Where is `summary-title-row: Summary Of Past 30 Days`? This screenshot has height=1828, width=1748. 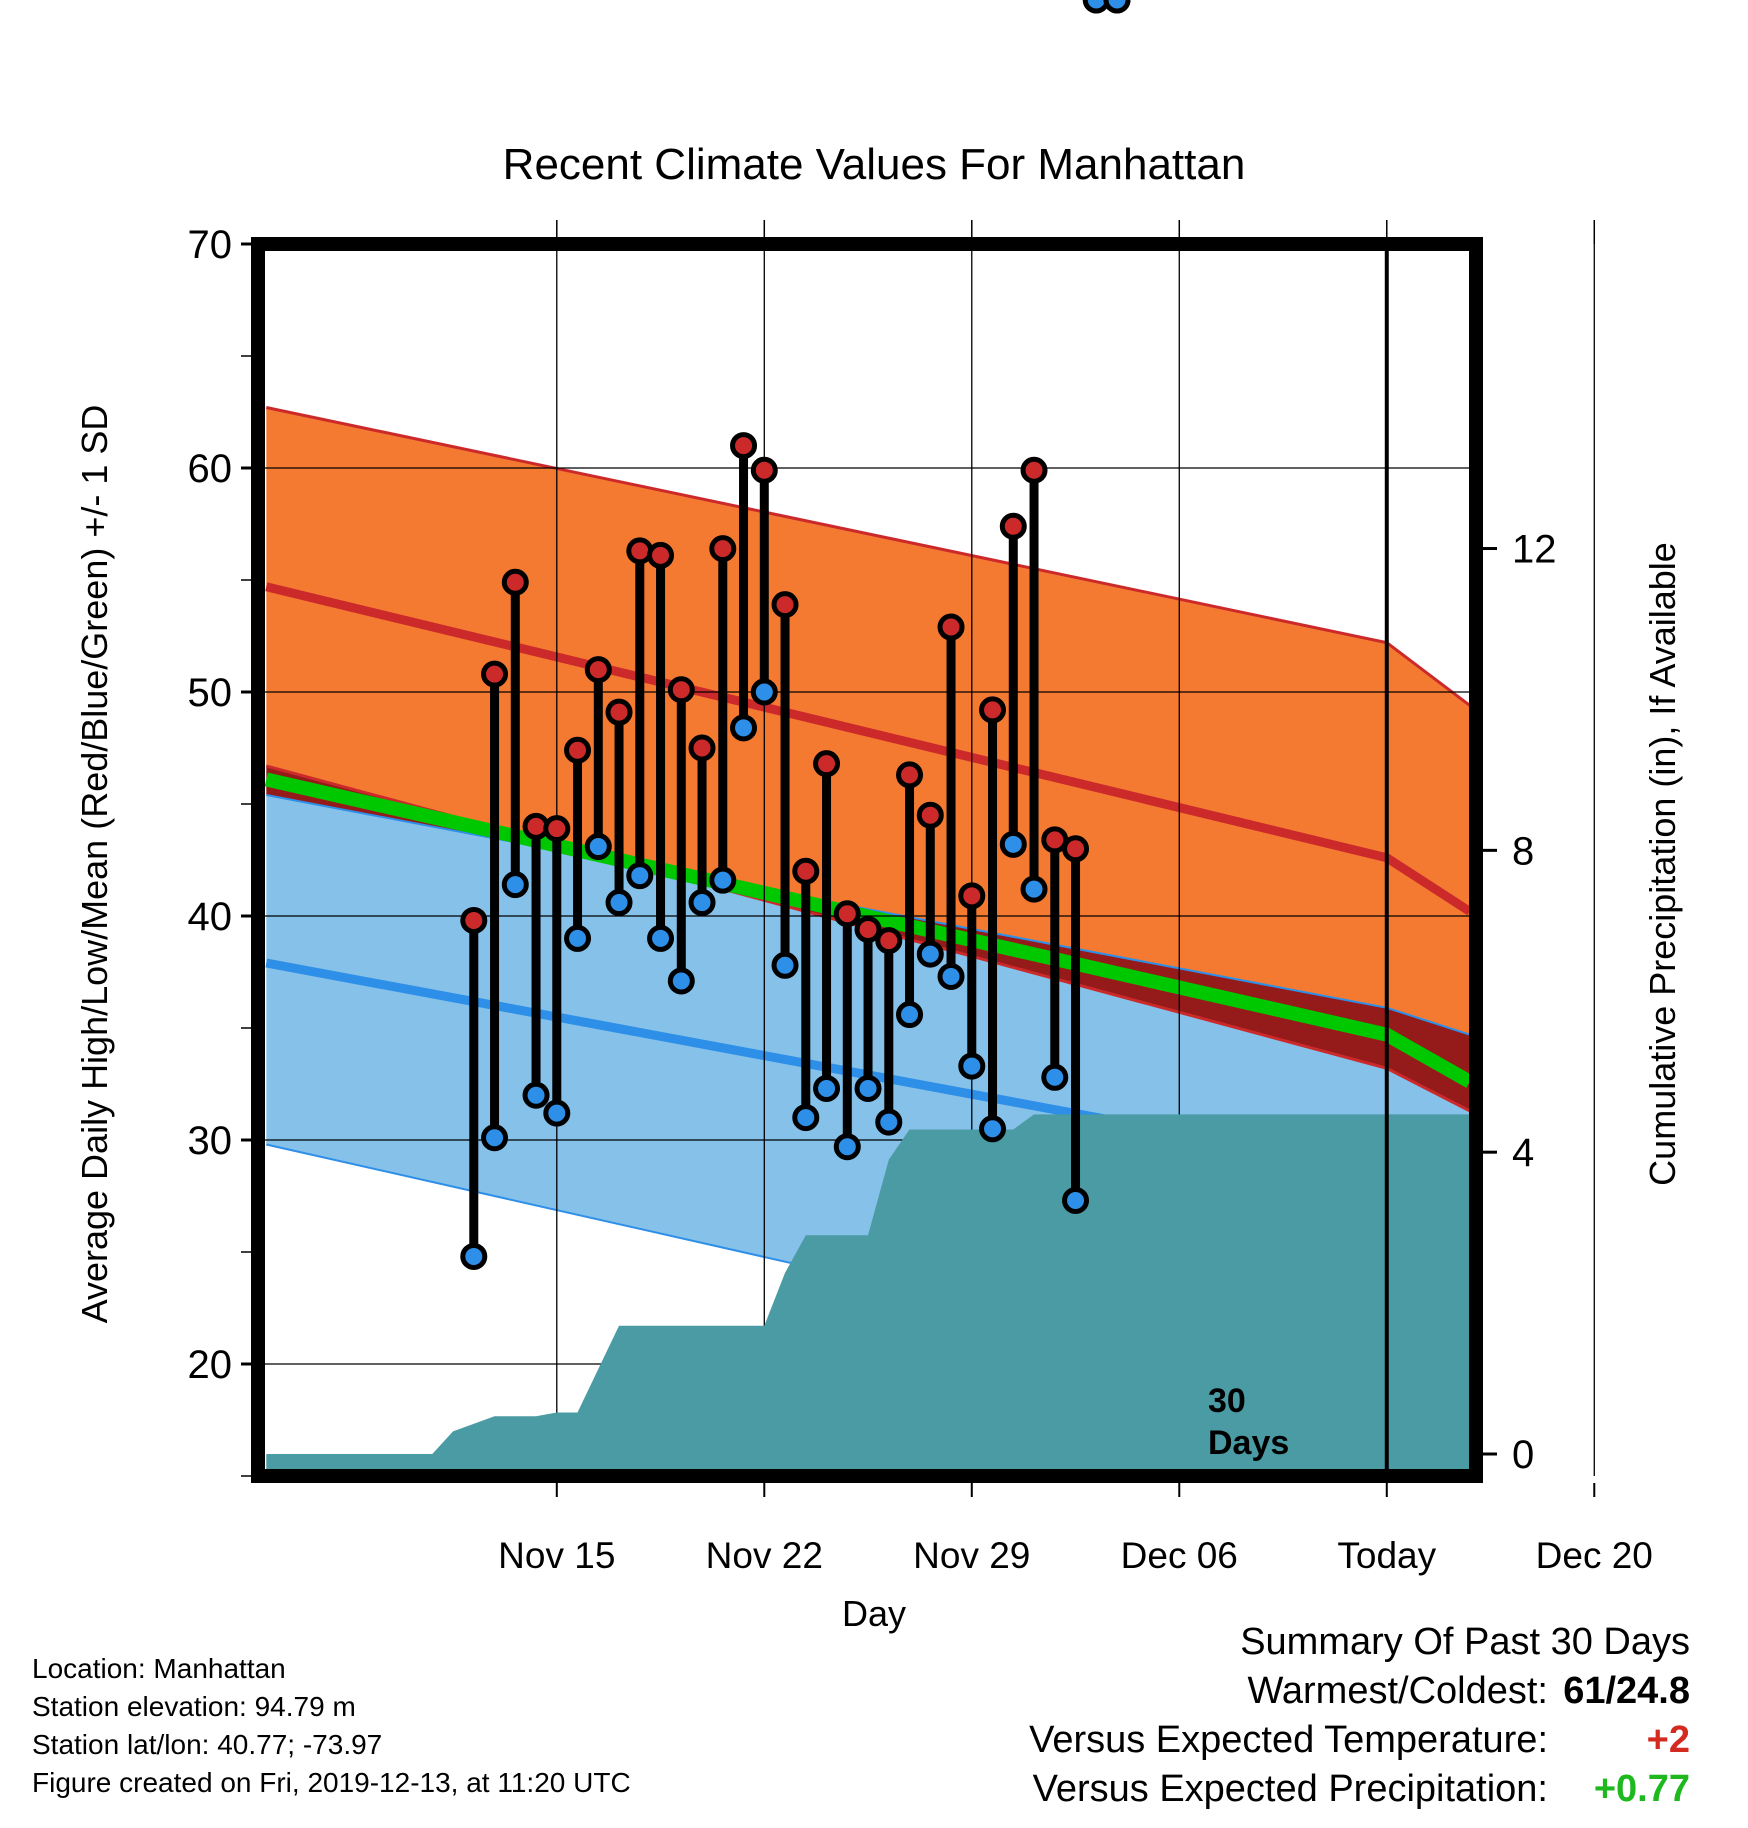
summary-title-row: Summary Of Past 30 Days is located at coordinates (1359, 1642).